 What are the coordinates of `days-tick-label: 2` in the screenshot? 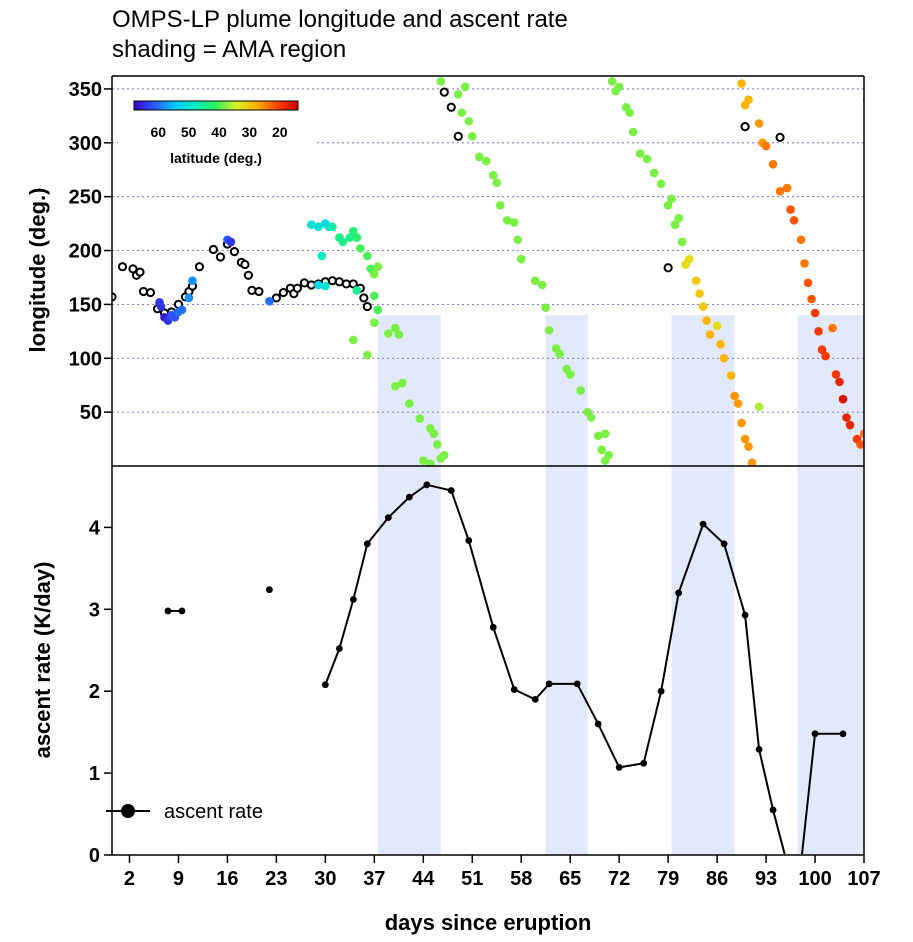 It's located at (129, 879).